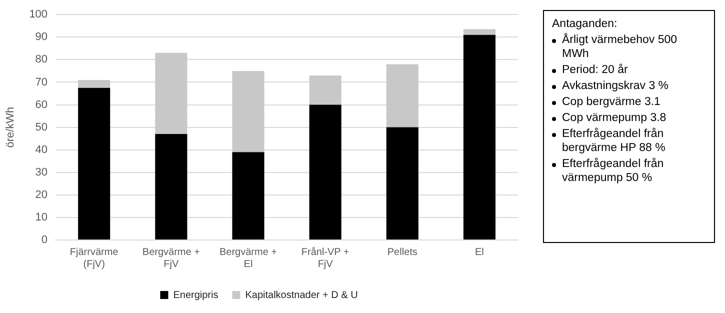 This screenshot has width=725, height=313. I want to click on x-tick-label: Frånl-VP + FjV, so click(325, 258).